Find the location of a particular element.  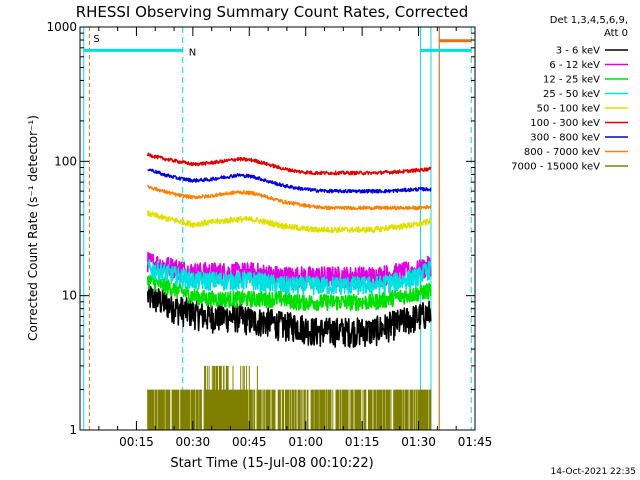

series-3-6keV is located at coordinates (289, 315).